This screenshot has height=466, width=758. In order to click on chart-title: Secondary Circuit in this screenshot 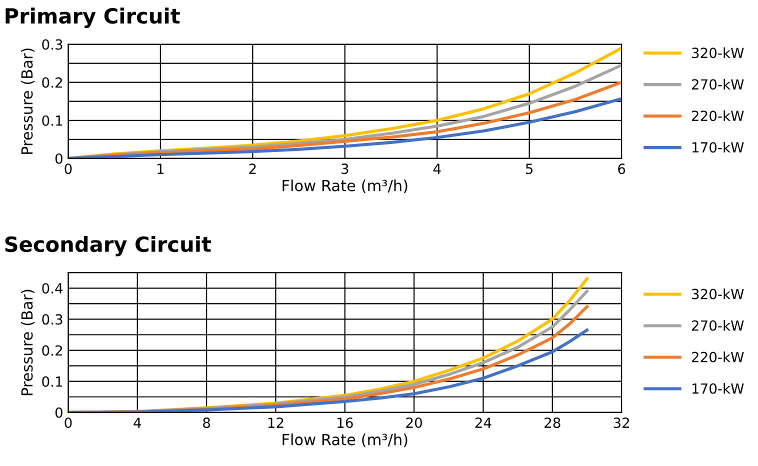, I will do `click(108, 246)`.